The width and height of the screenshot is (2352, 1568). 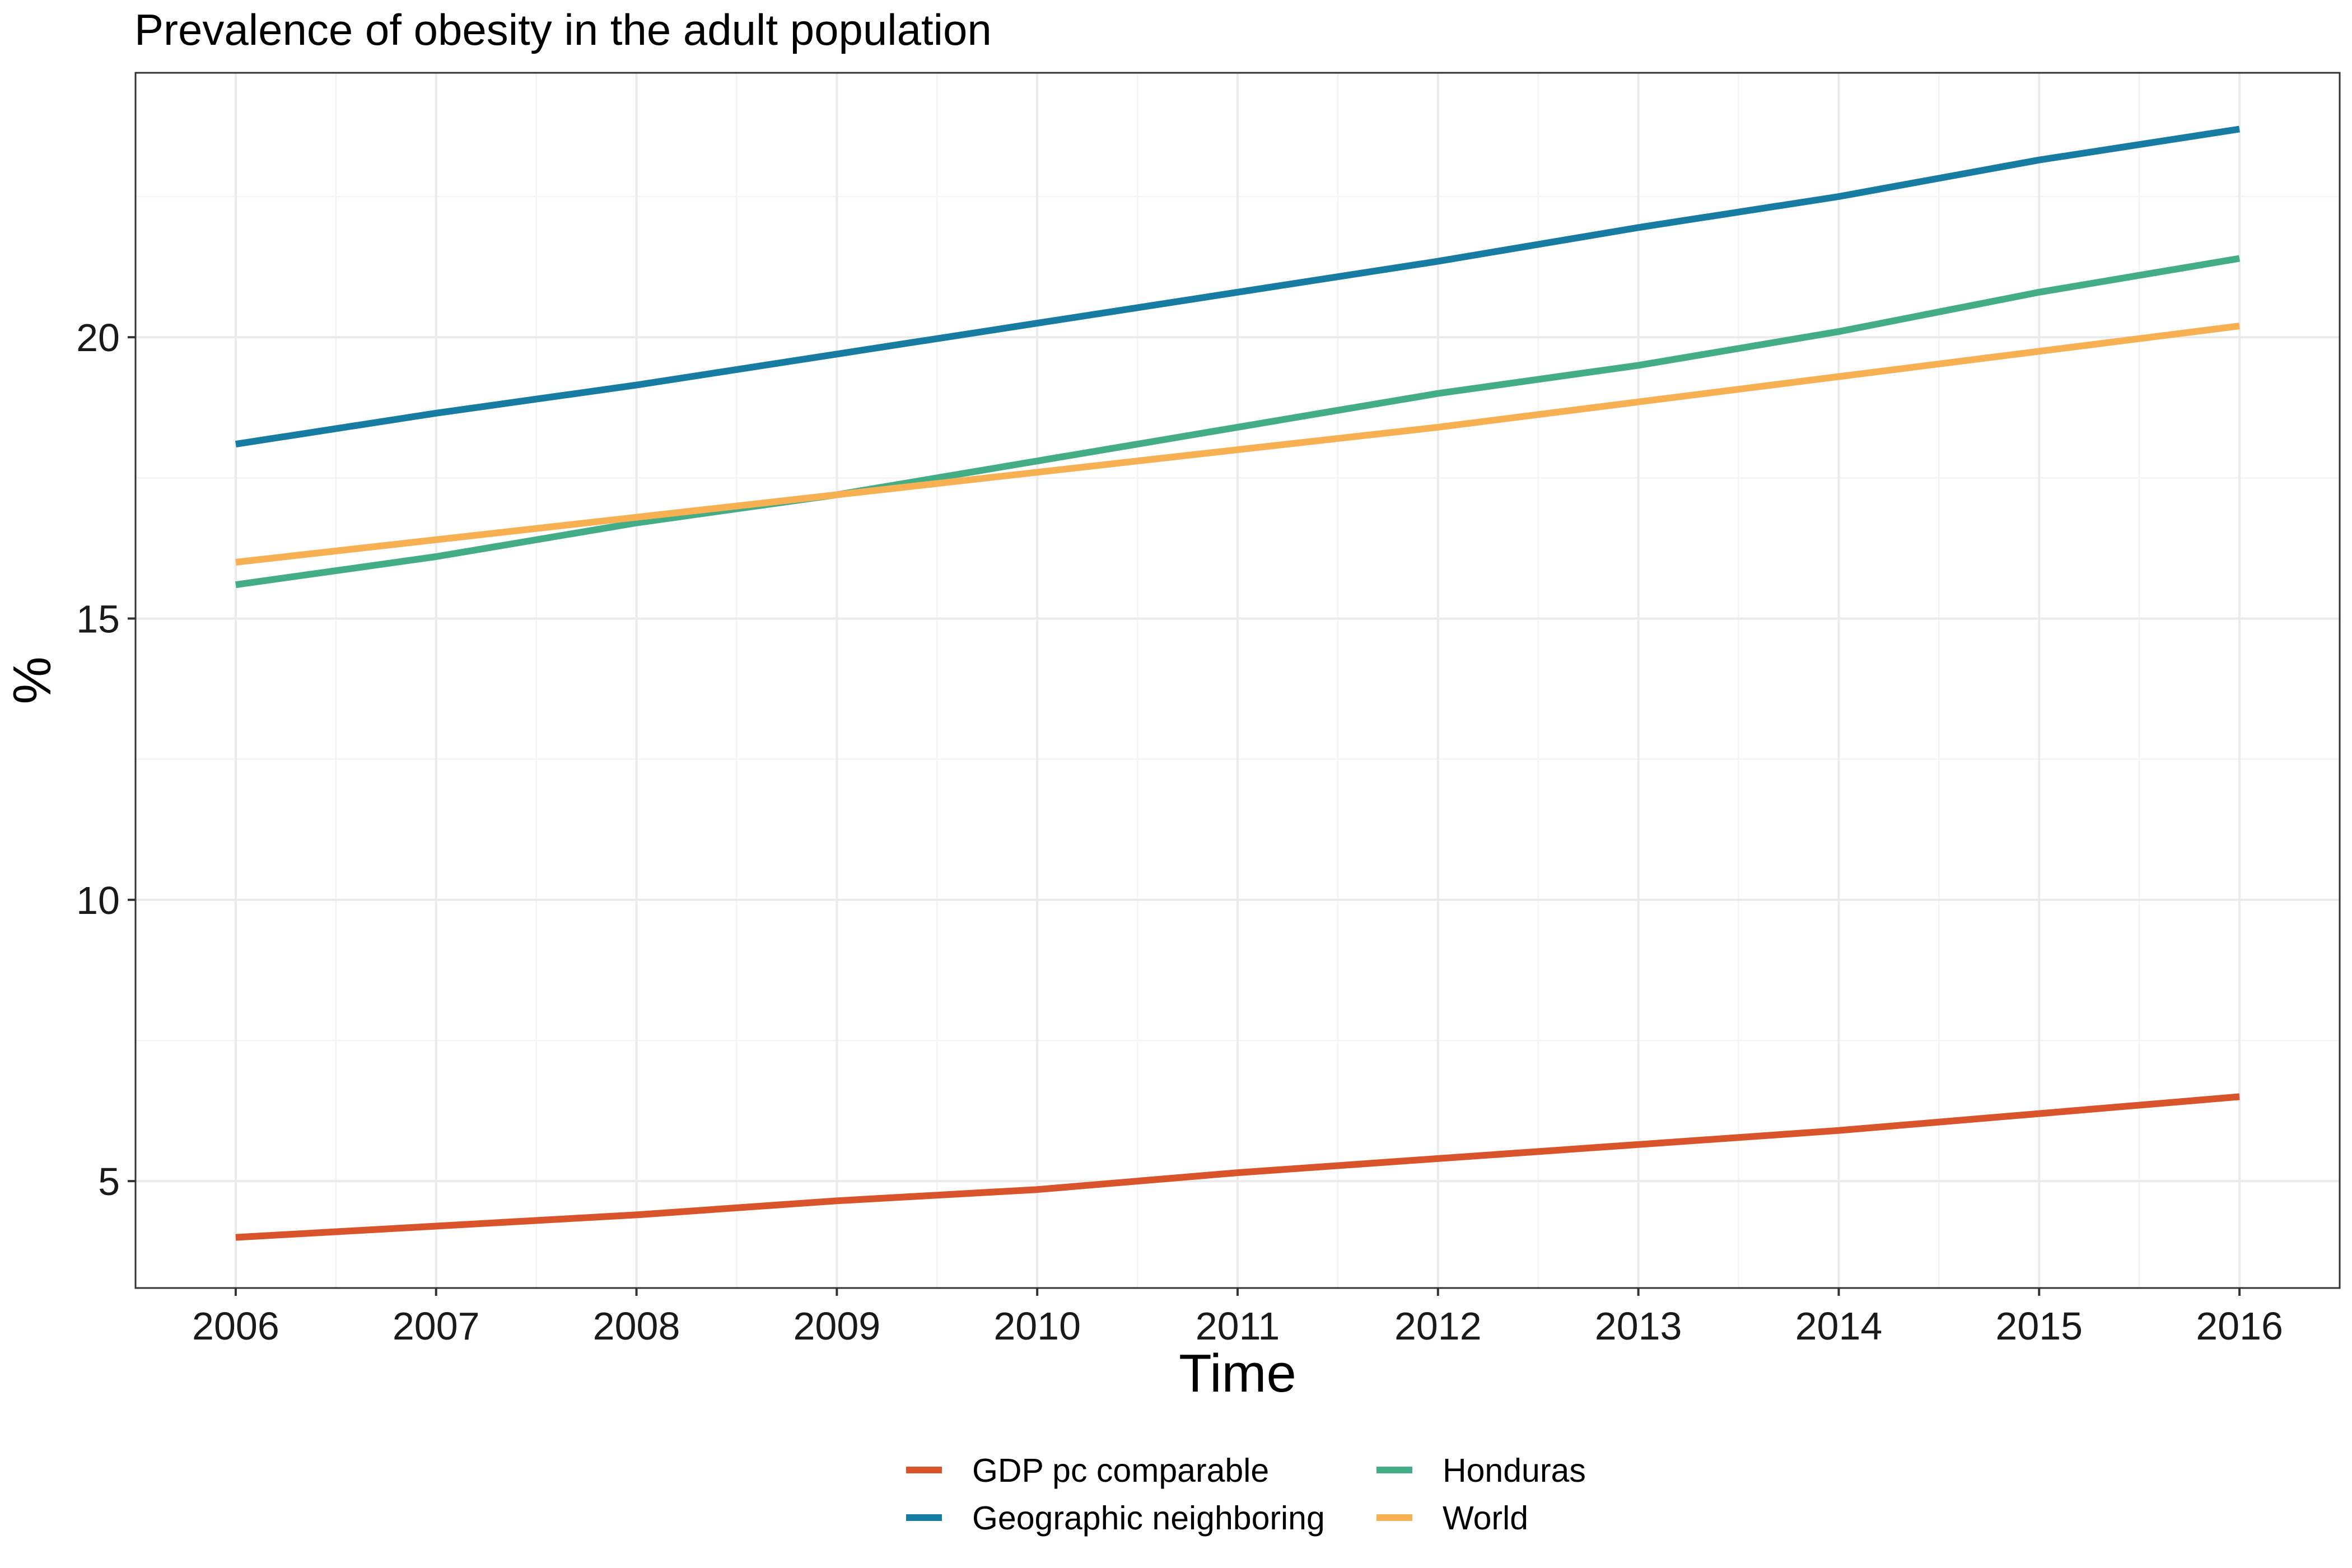 I want to click on x-tick-label: 2010, so click(x=1037, y=1326).